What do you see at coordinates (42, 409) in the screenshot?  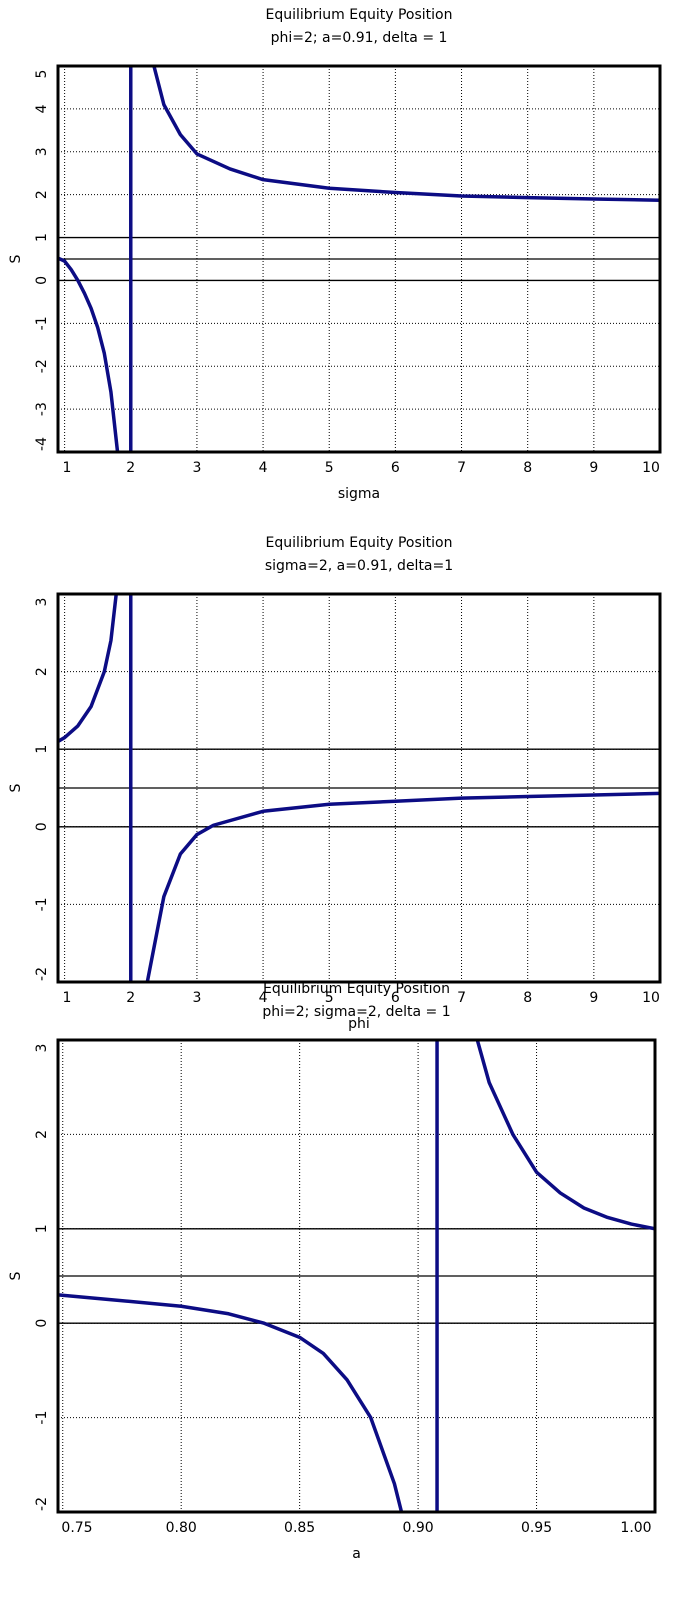 I see `y-tick-label: -3` at bounding box center [42, 409].